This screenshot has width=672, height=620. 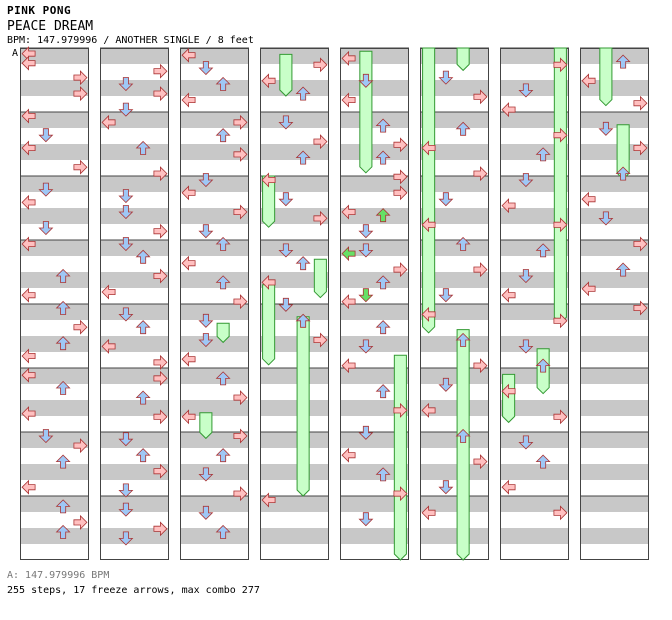 What do you see at coordinates (39, 10) in the screenshot?
I see `song-title: PINK PONG` at bounding box center [39, 10].